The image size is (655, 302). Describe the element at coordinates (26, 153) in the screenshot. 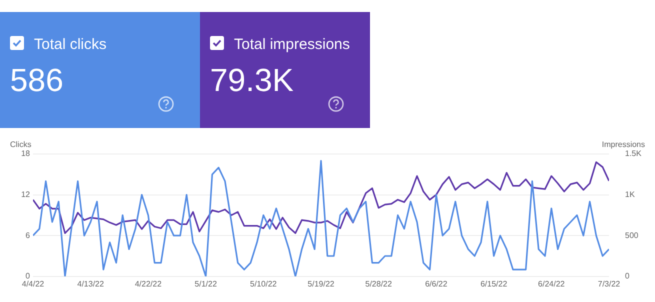

I see `y-tick-label: 18` at that location.